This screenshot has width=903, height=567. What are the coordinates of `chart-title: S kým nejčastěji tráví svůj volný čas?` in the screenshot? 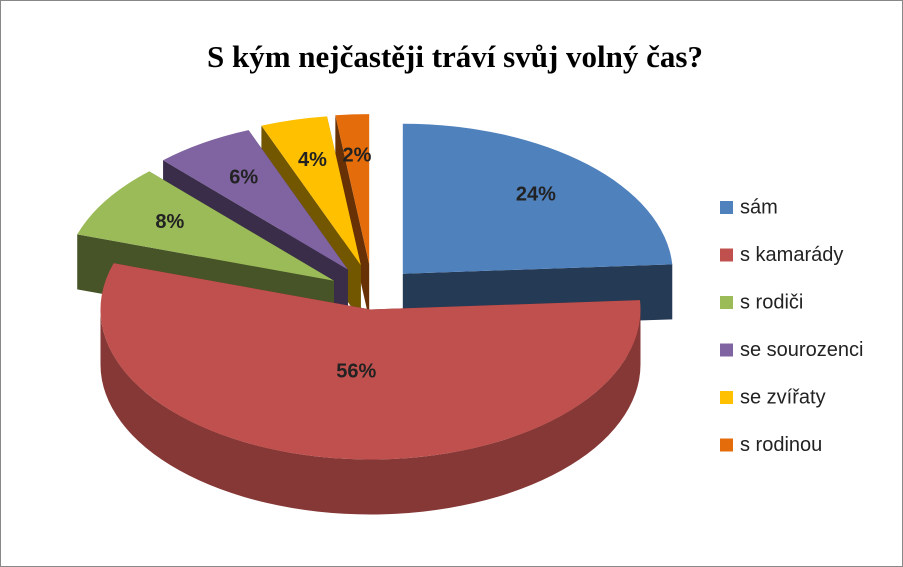 It's located at (455, 56).